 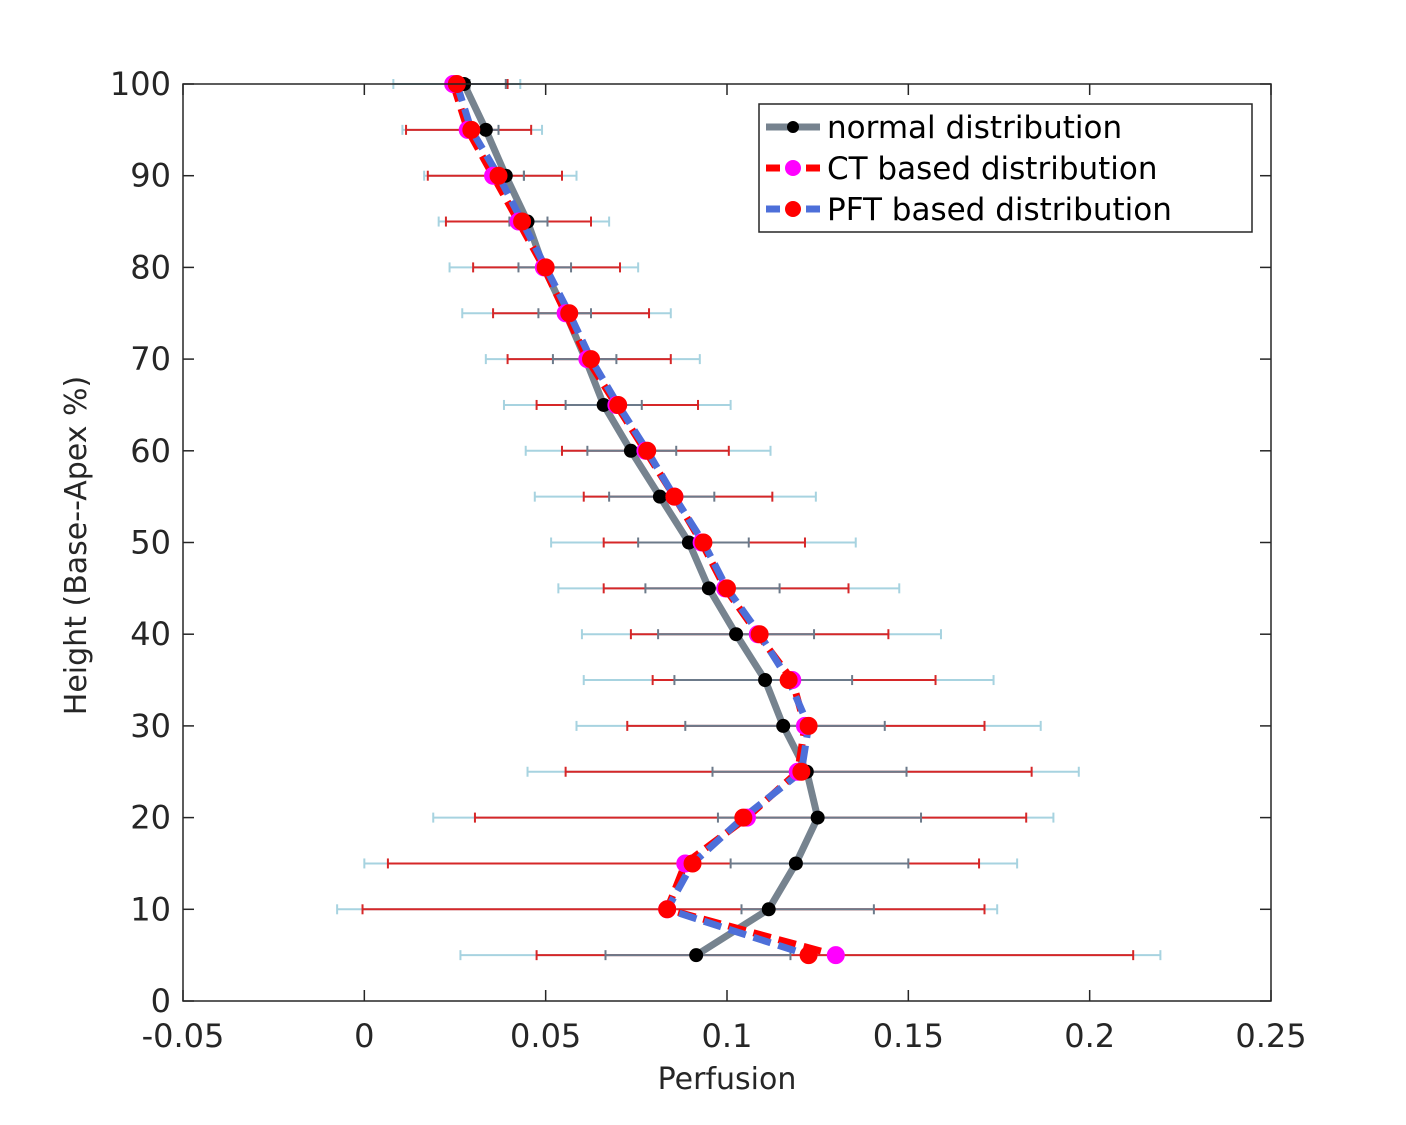 What do you see at coordinates (150, 359) in the screenshot?
I see `y-tick-label: 70` at bounding box center [150, 359].